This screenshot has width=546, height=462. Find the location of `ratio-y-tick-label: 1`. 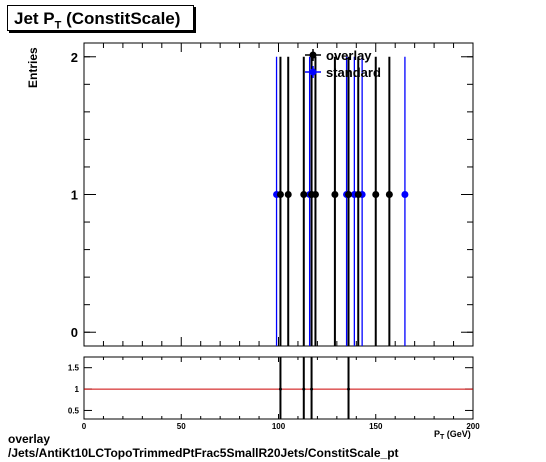

ratio-y-tick-label: 1 is located at coordinates (77, 389).